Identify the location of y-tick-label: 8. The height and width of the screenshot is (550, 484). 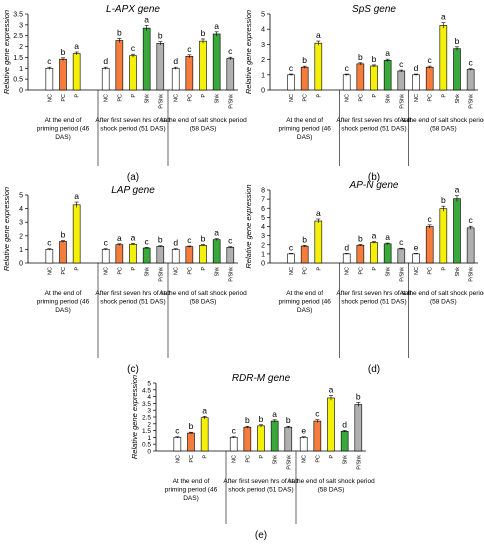
(263, 191).